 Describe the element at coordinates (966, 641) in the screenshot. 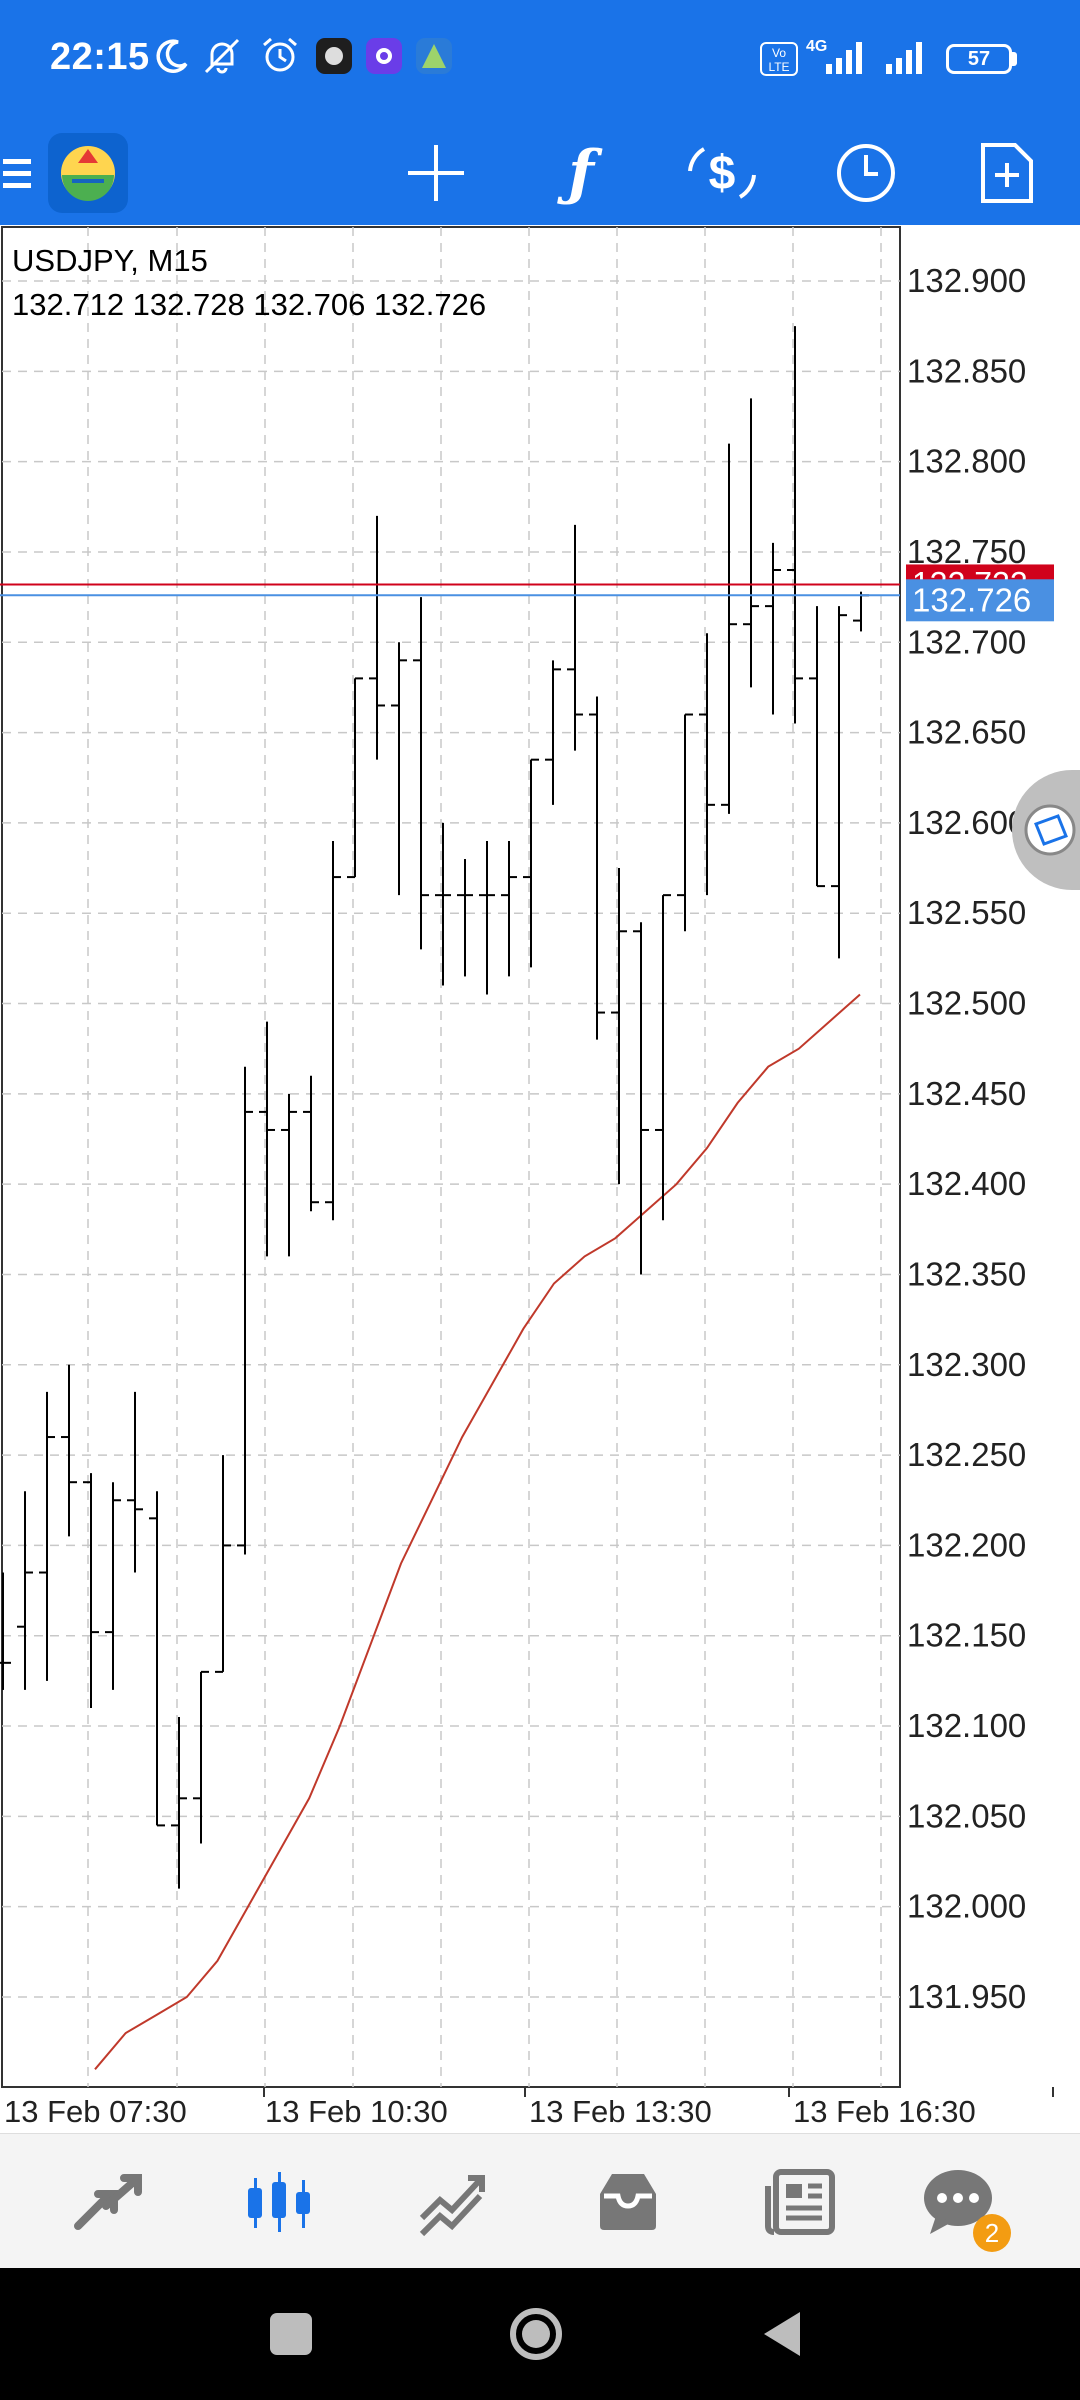

I see `y-tick-label: 132.700` at that location.